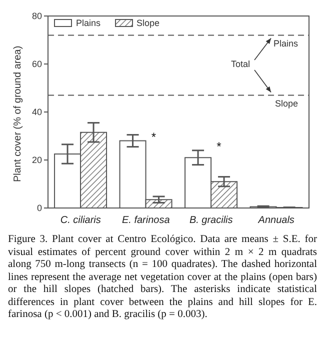 This screenshot has width=325, height=350. What do you see at coordinates (211, 220) in the screenshot?
I see `x-tick-label: B. gracilis` at bounding box center [211, 220].